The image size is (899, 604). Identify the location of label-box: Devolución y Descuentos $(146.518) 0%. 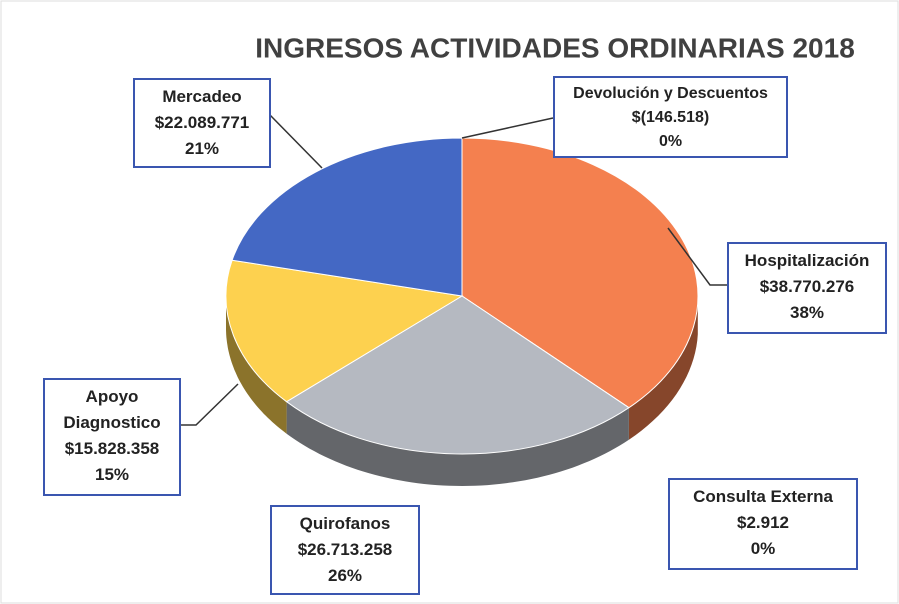
(670, 117).